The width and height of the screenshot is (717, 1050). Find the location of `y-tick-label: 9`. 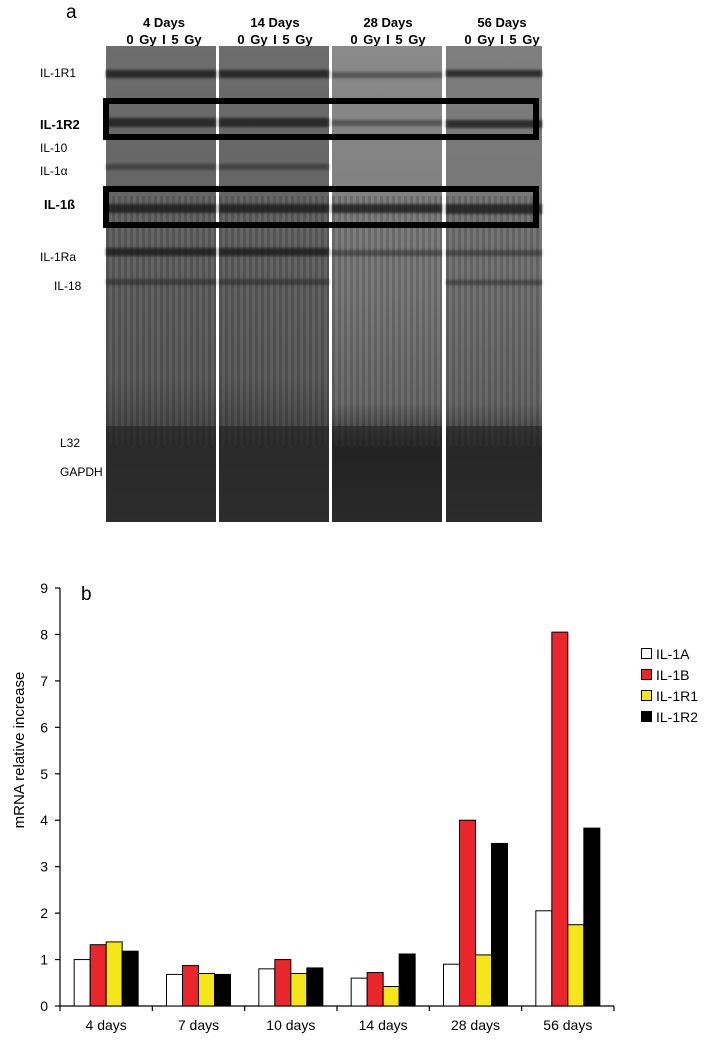

y-tick-label: 9 is located at coordinates (44, 588).